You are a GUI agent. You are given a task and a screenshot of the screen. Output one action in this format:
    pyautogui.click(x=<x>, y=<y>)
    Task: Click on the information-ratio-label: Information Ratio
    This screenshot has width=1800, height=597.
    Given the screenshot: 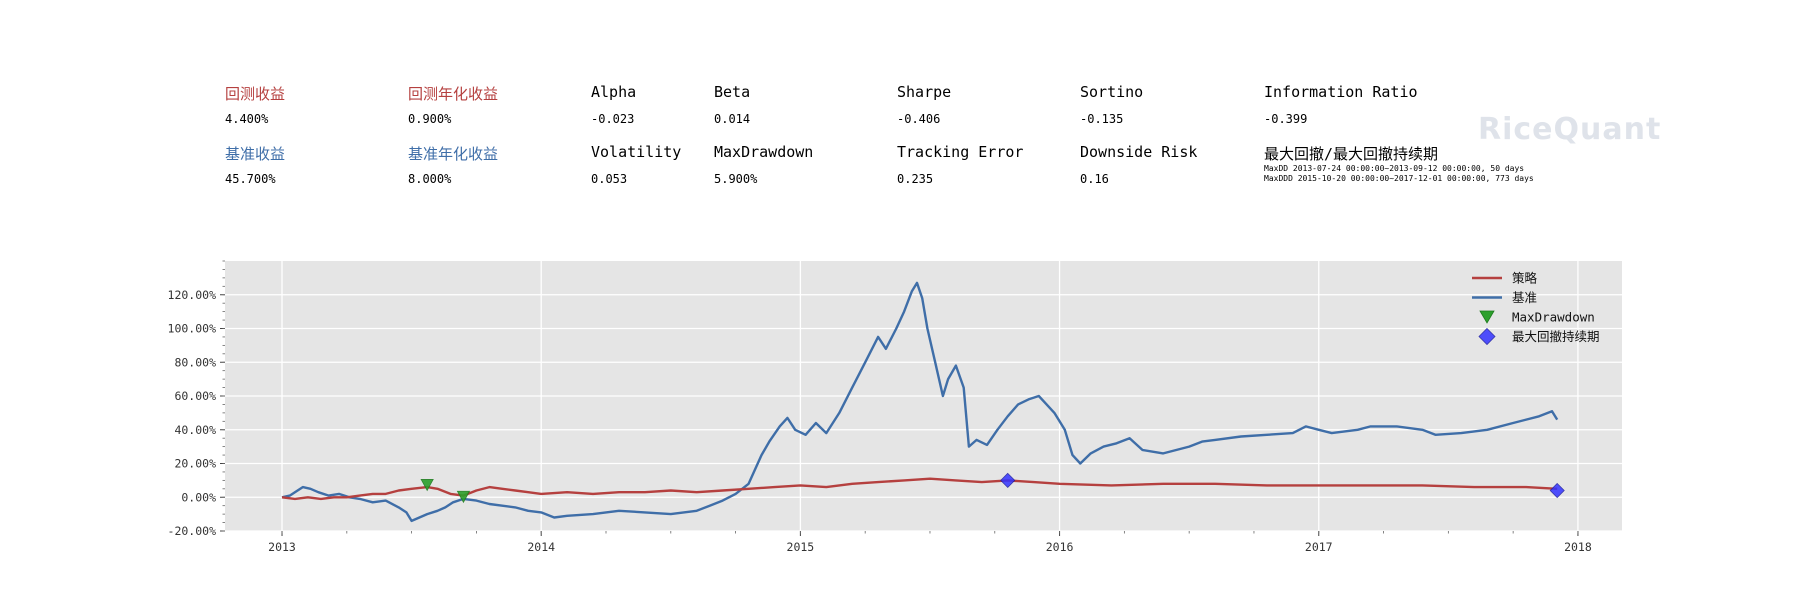 What is the action you would take?
    pyautogui.click(x=1341, y=92)
    